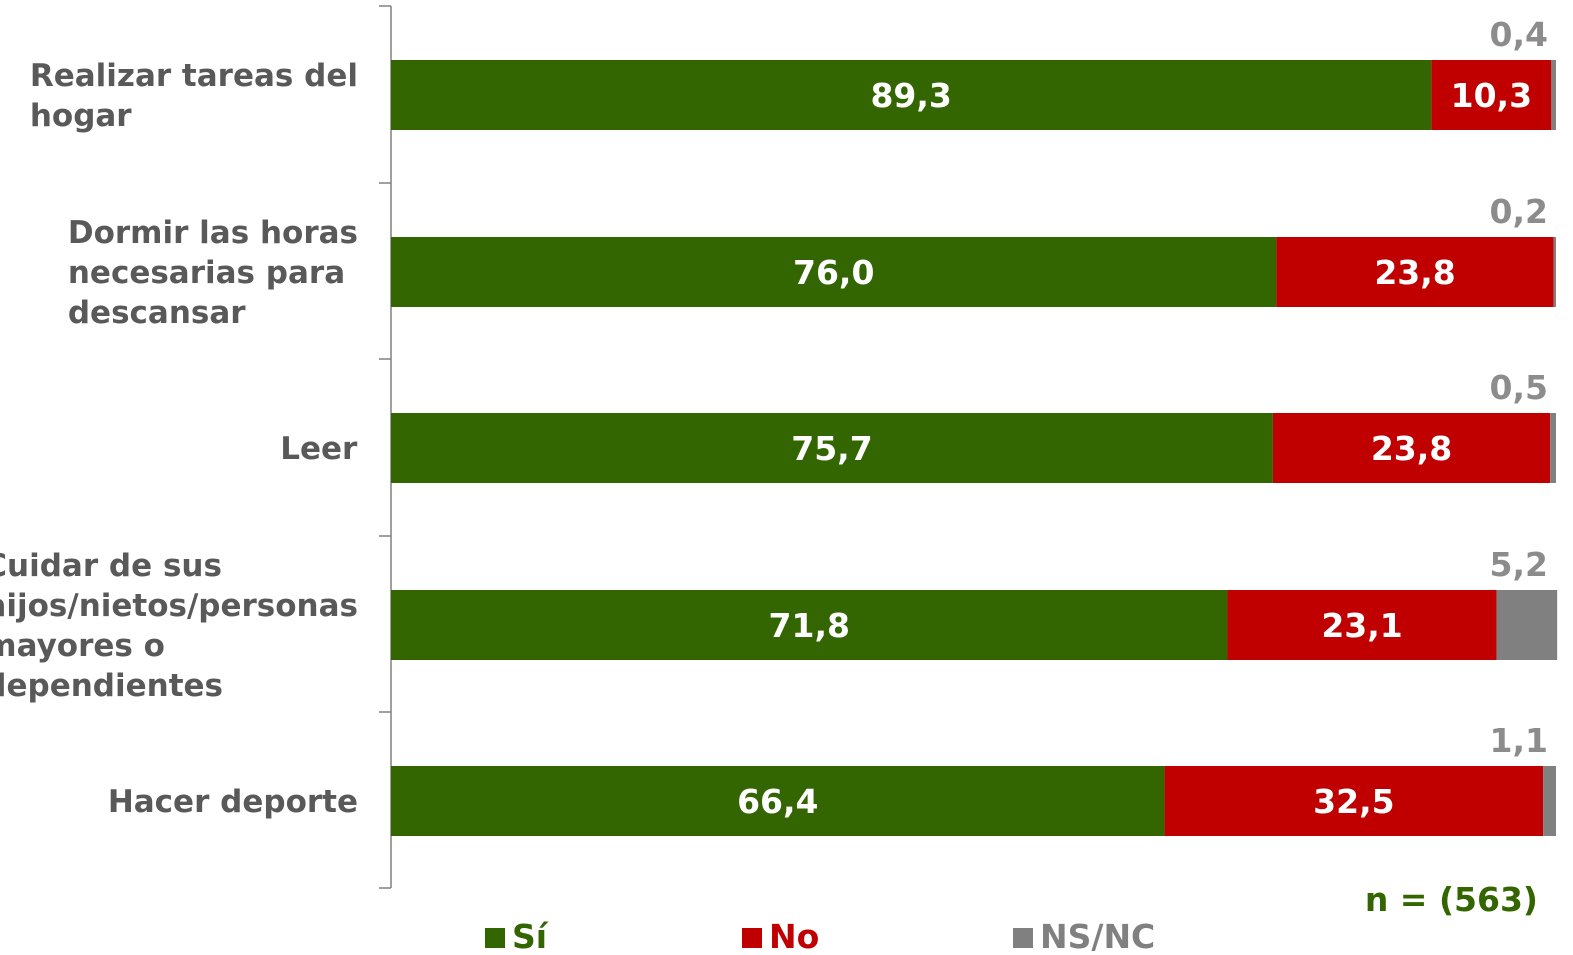 Image resolution: width=1573 pixels, height=955 pixels. What do you see at coordinates (213, 233) in the screenshot?
I see `category-label-line: Dormir las horas` at bounding box center [213, 233].